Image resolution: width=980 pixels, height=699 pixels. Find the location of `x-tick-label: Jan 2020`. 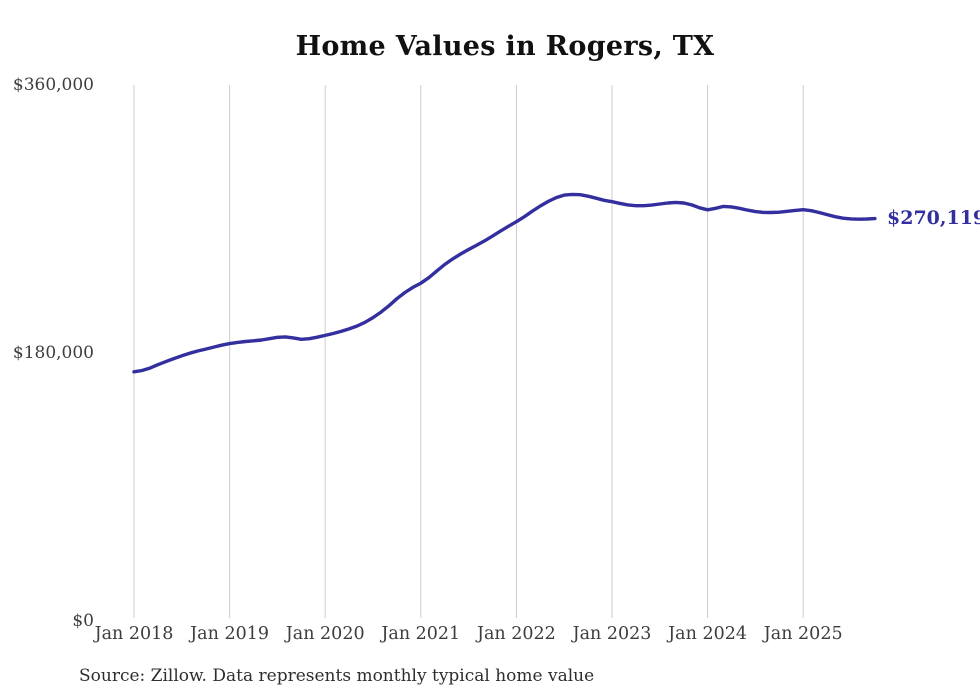

x-tick-label: Jan 2020 is located at coordinates (325, 634).